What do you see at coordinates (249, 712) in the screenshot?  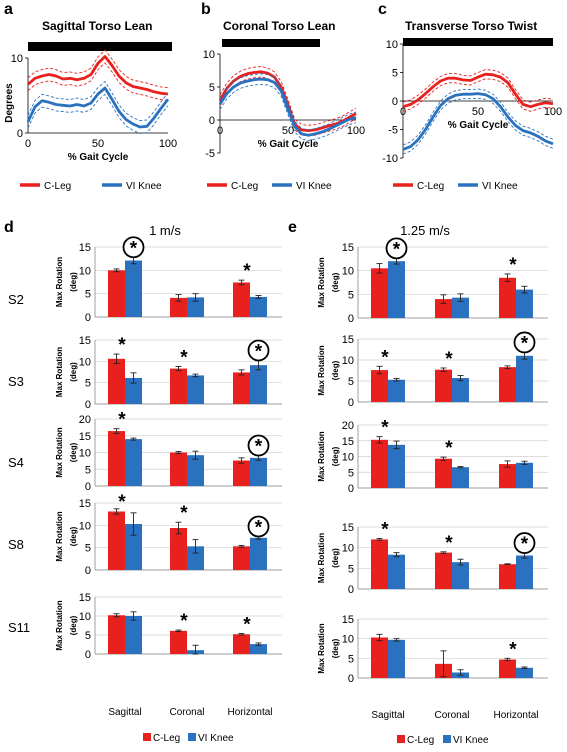 I see `category-label-horizontal: Horizontal` at bounding box center [249, 712].